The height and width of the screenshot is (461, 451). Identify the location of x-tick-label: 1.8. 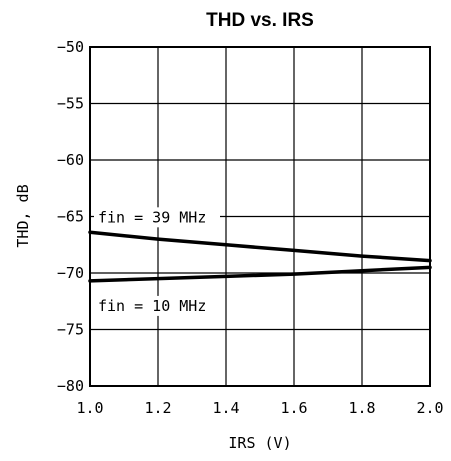
(361, 408).